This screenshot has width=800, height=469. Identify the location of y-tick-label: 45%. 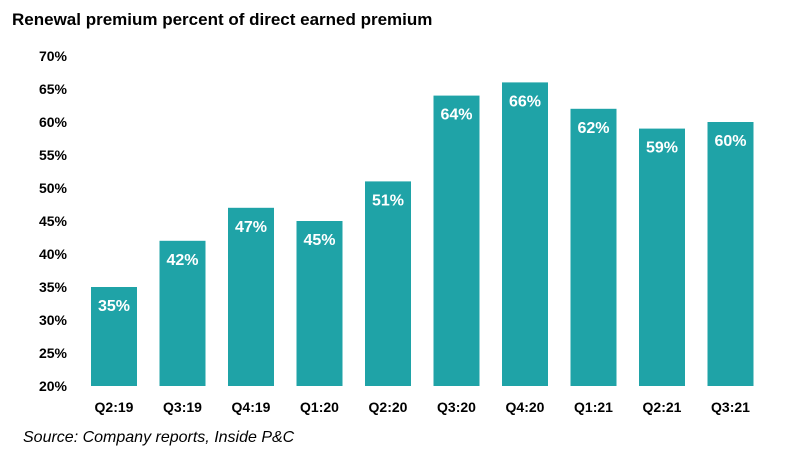
(53, 221).